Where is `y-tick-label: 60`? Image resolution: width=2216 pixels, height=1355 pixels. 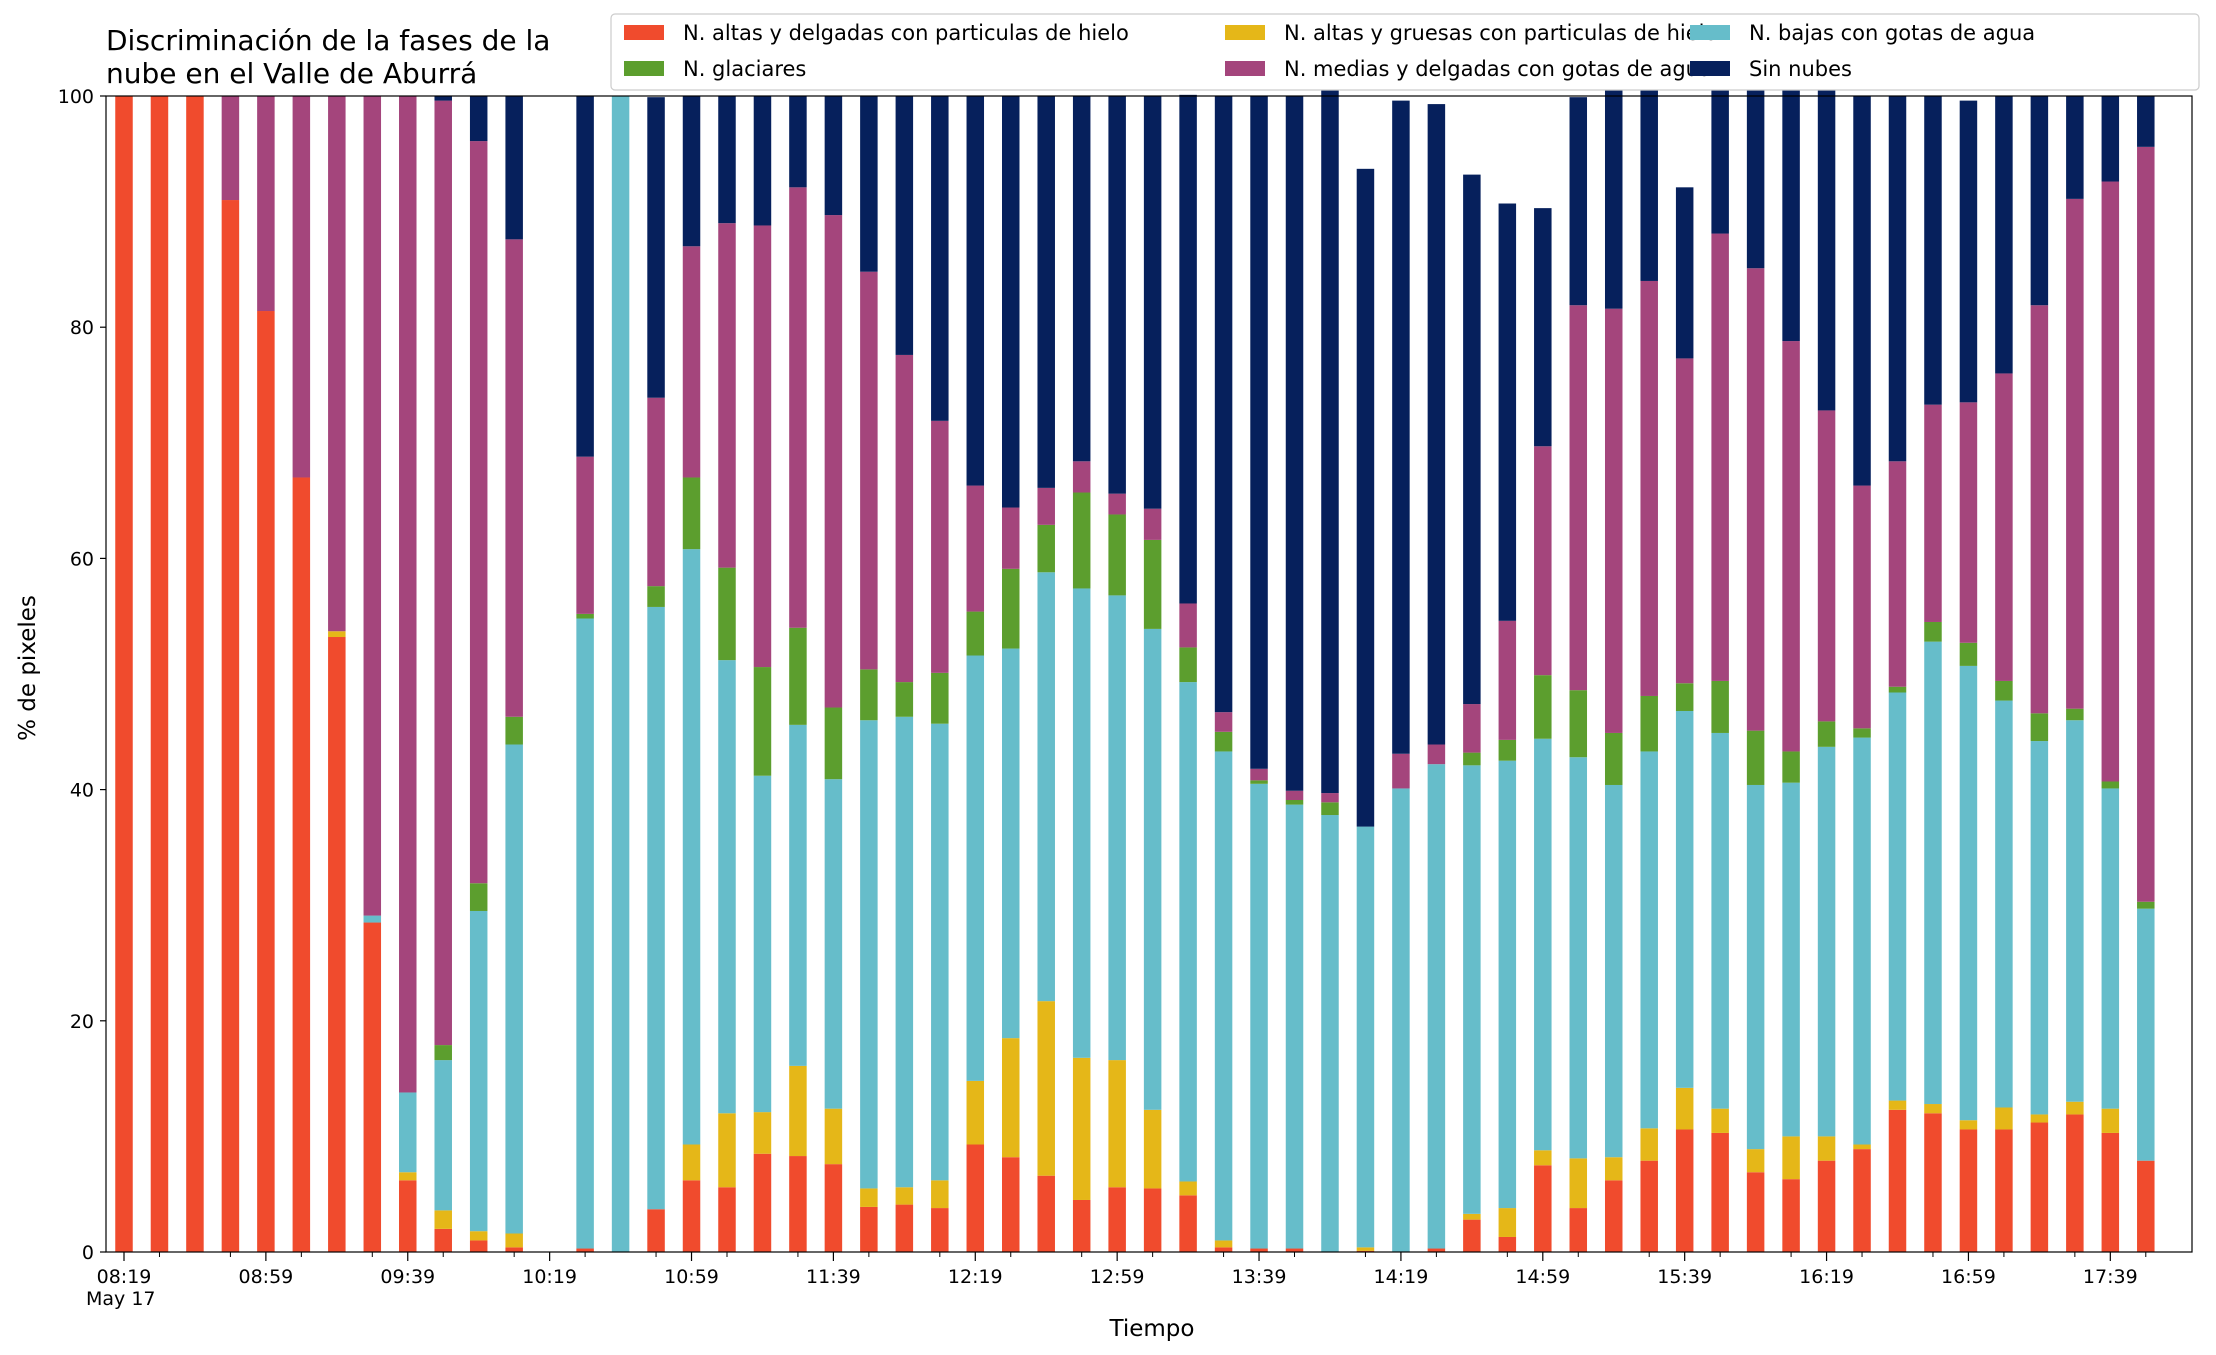 y-tick-label: 60 is located at coordinates (82, 559).